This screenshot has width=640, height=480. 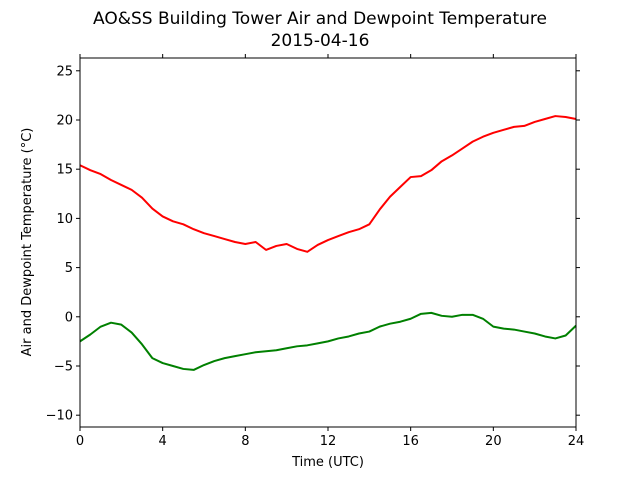 I want to click on y-tick-label: 25, so click(x=64, y=71).